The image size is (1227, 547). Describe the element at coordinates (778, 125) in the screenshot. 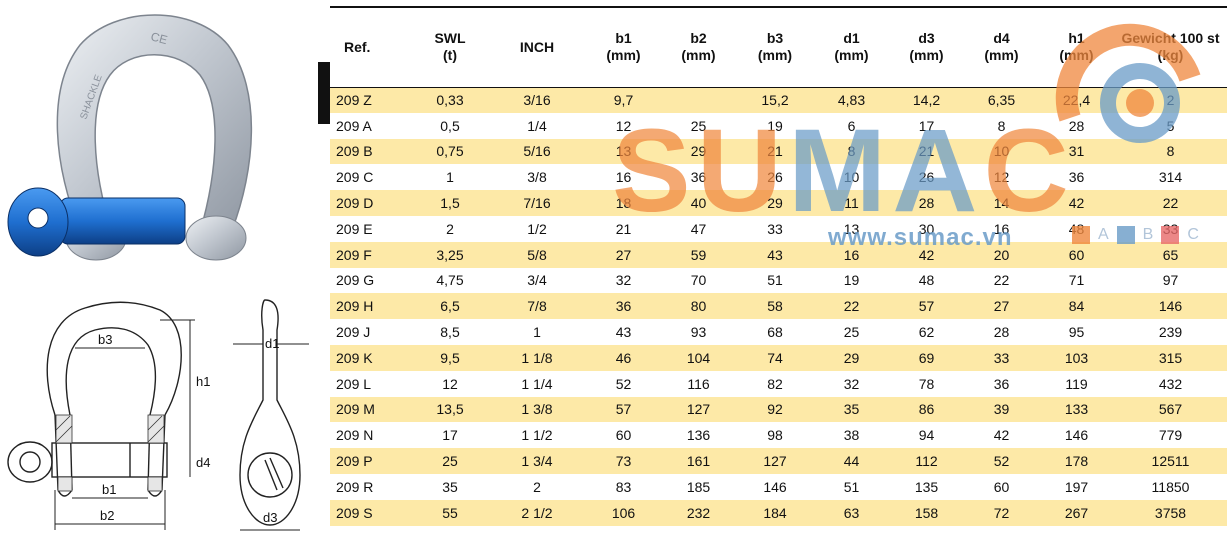

I see `table-row: 209 A 0,5 1/4 12 25 19 6 17 8 28 5` at that location.